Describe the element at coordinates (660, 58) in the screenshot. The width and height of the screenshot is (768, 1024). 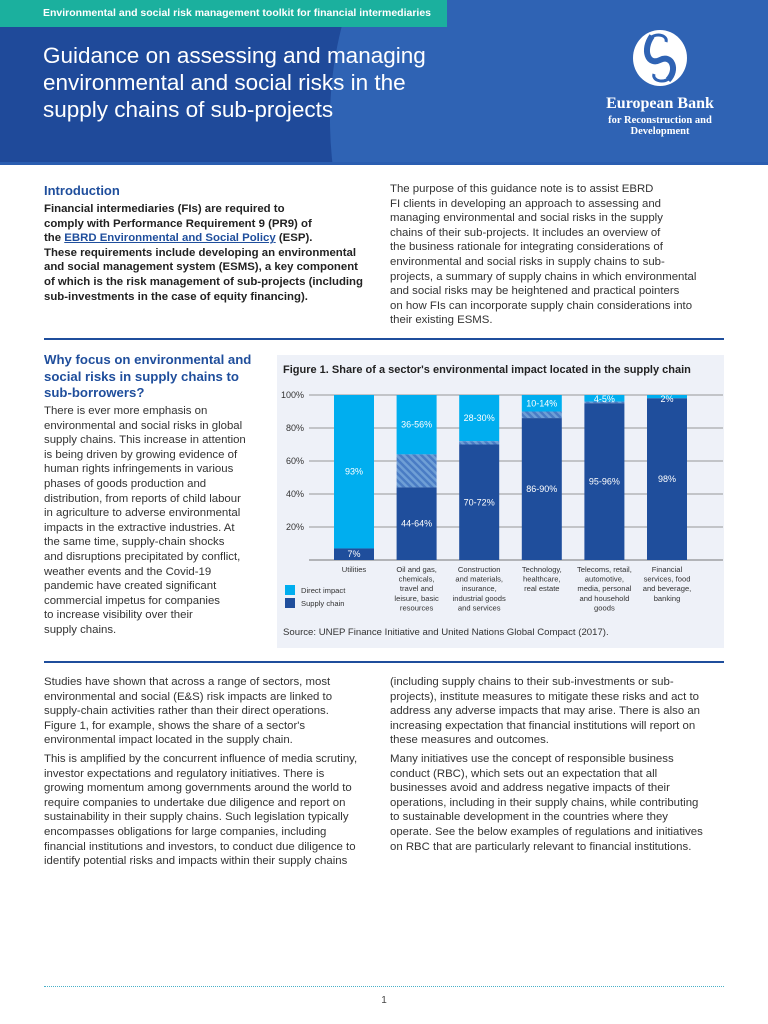
I see `ebrd-logo-icon` at that location.